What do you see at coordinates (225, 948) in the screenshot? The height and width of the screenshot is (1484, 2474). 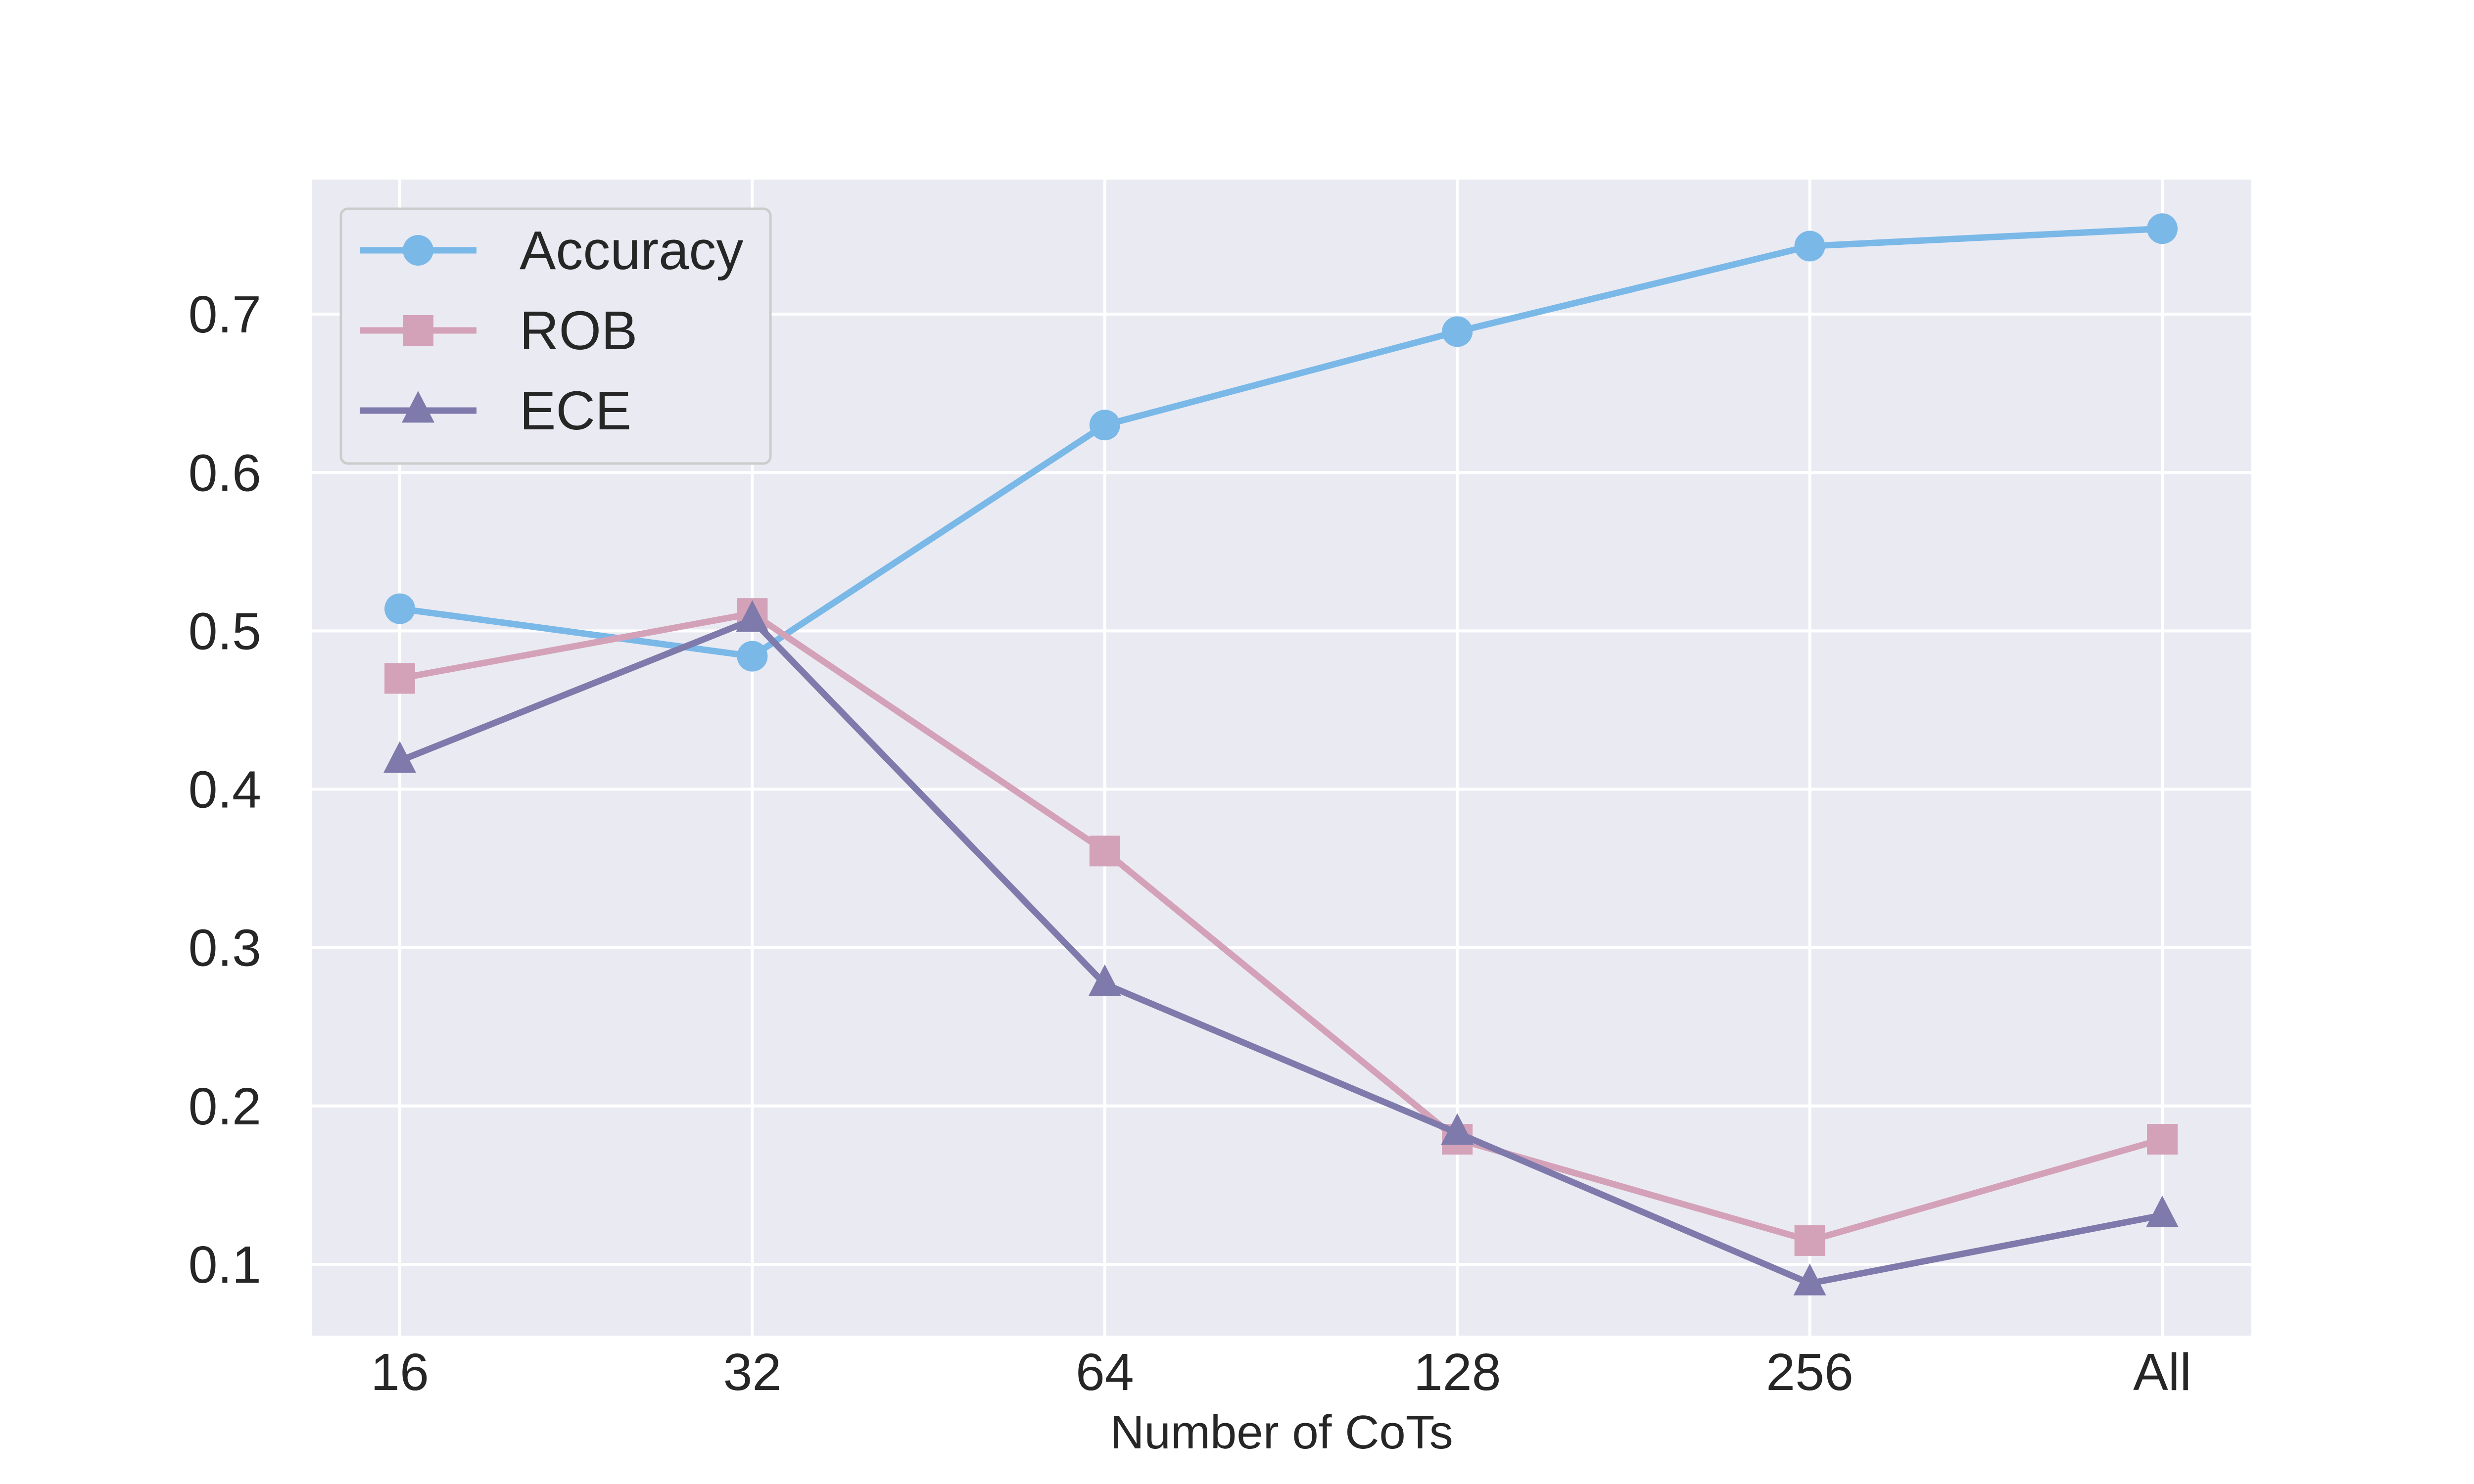 I see `y-tick-label: 0.3` at bounding box center [225, 948].